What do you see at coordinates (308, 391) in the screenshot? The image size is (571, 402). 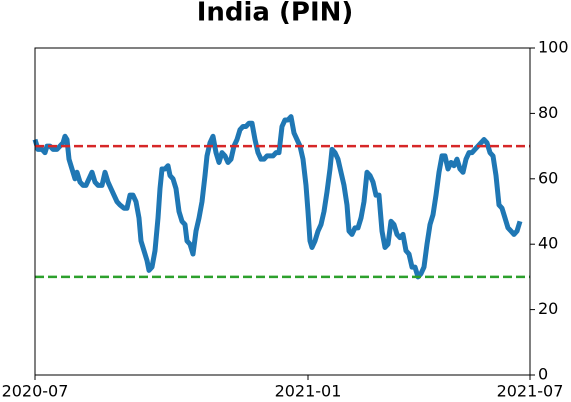 I see `x-tick-label: 2021-01` at bounding box center [308, 391].